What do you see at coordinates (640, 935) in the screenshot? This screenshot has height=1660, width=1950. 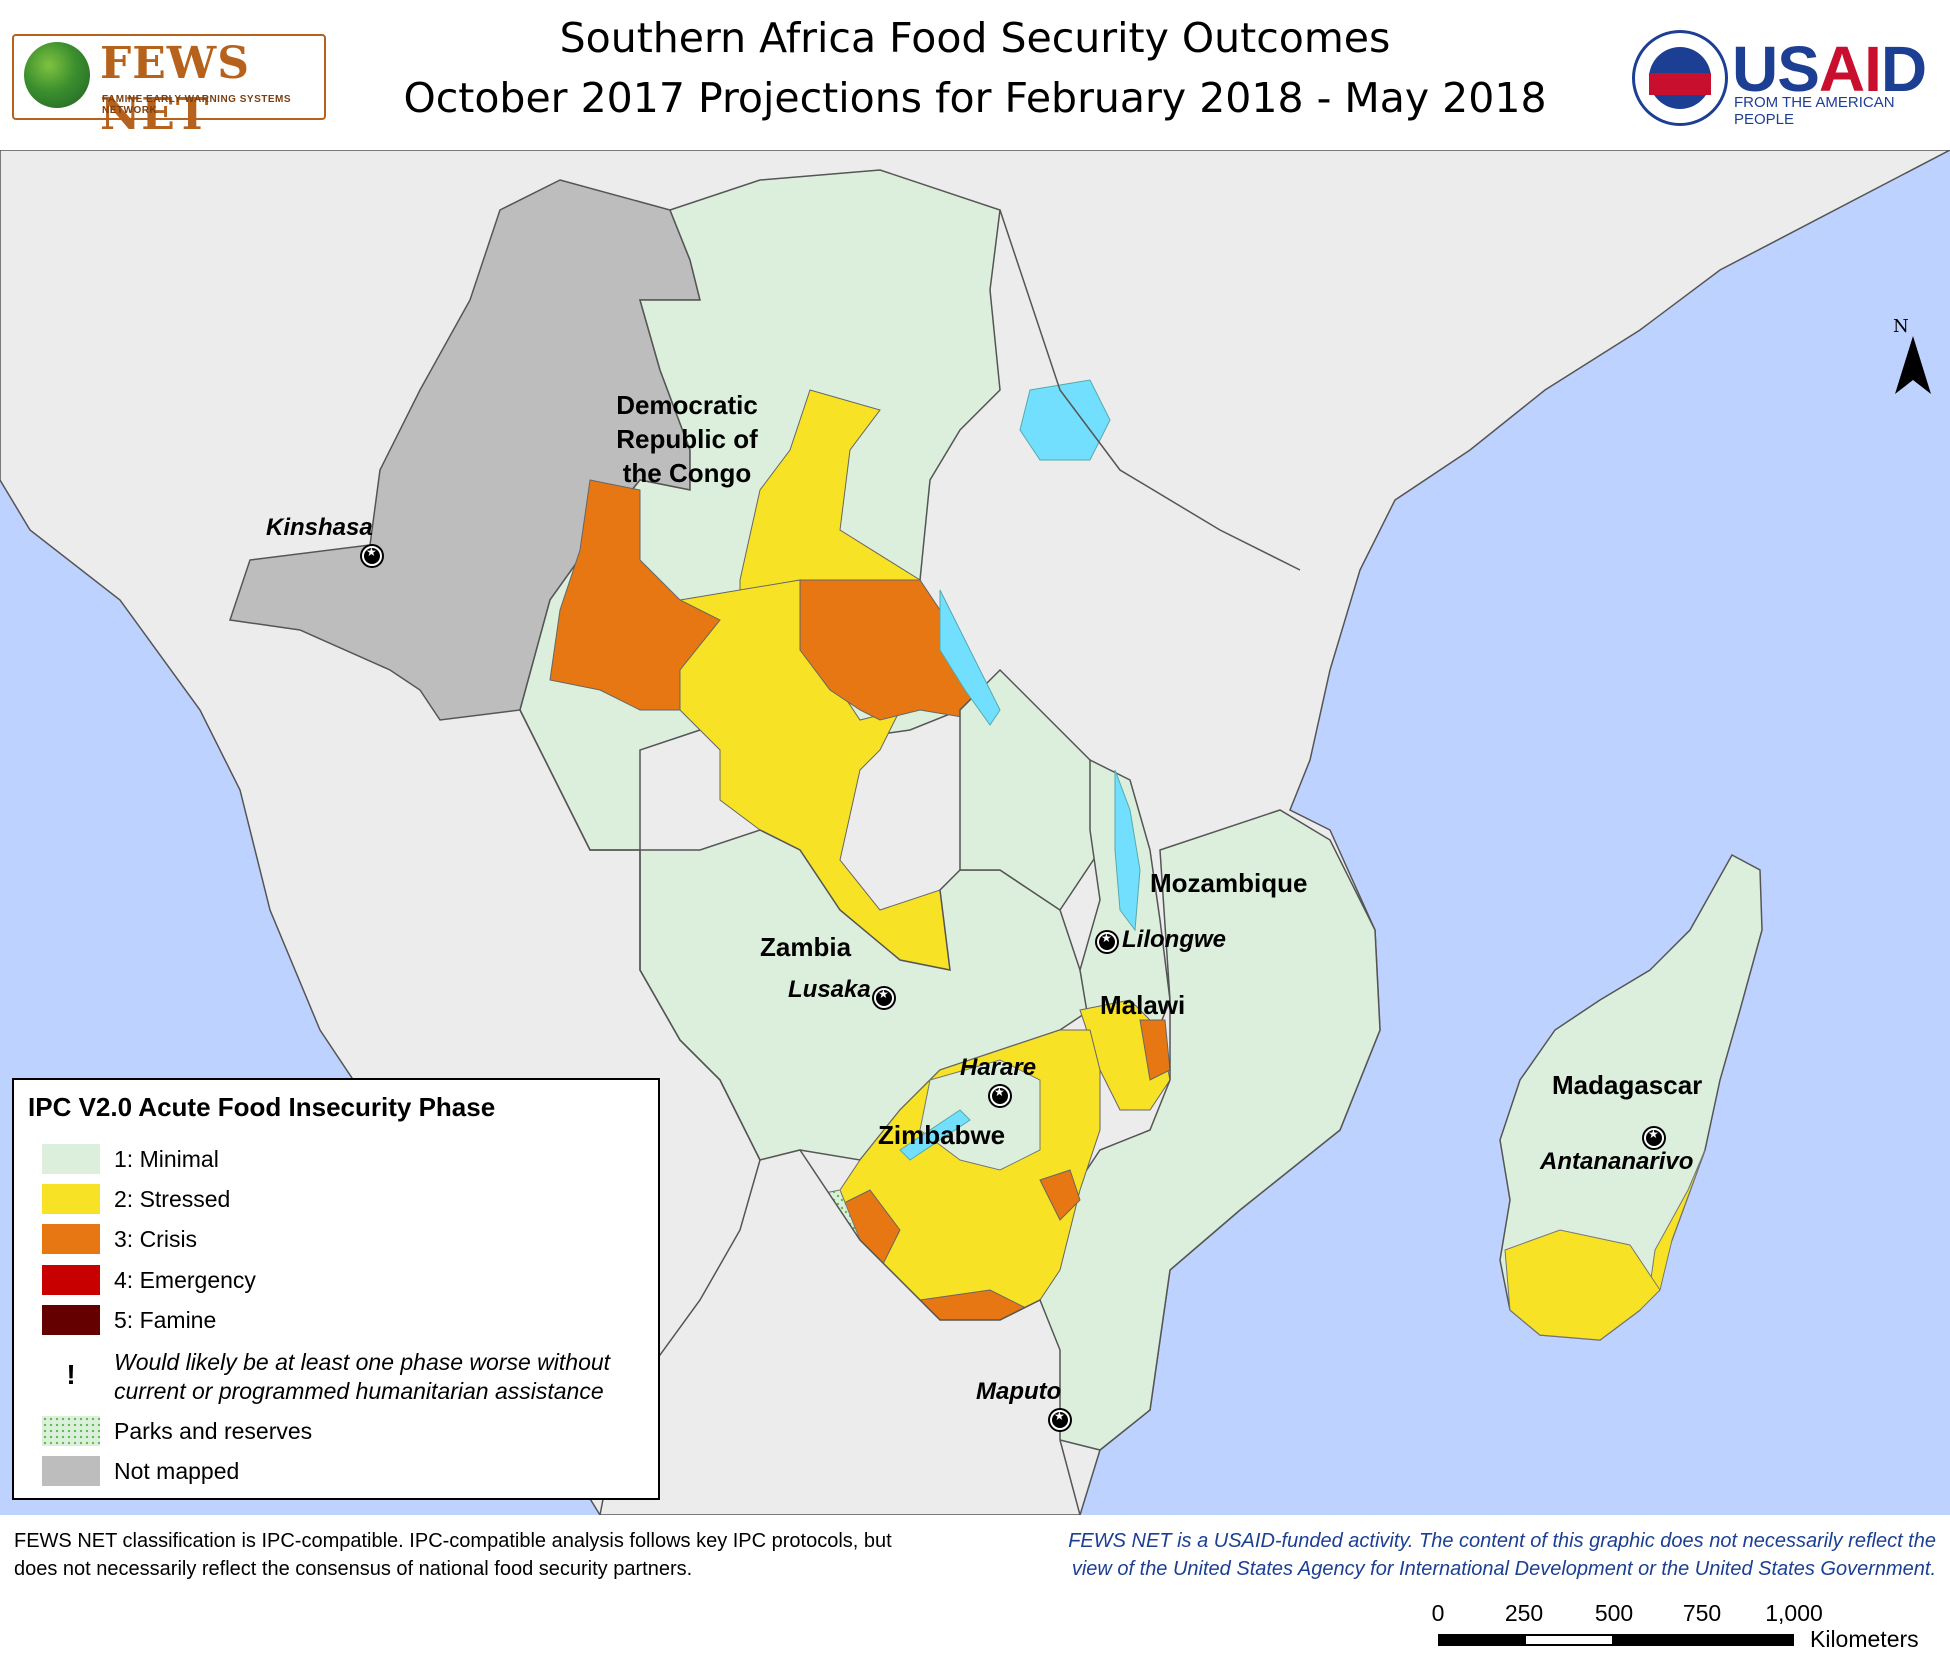 I see `angola-border` at bounding box center [640, 935].